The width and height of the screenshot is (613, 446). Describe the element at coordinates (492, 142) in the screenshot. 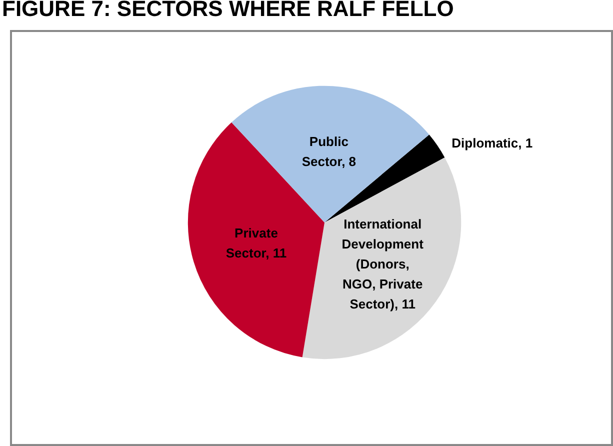

I see `slice-label: Diplomatic, 1` at that location.